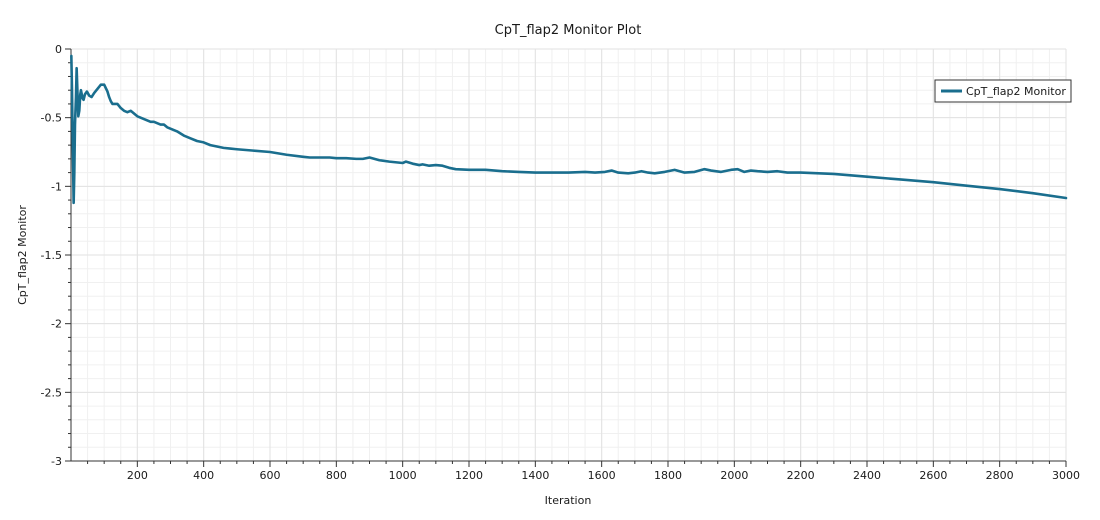  I want to click on x-tick-label: 1400, so click(535, 475).